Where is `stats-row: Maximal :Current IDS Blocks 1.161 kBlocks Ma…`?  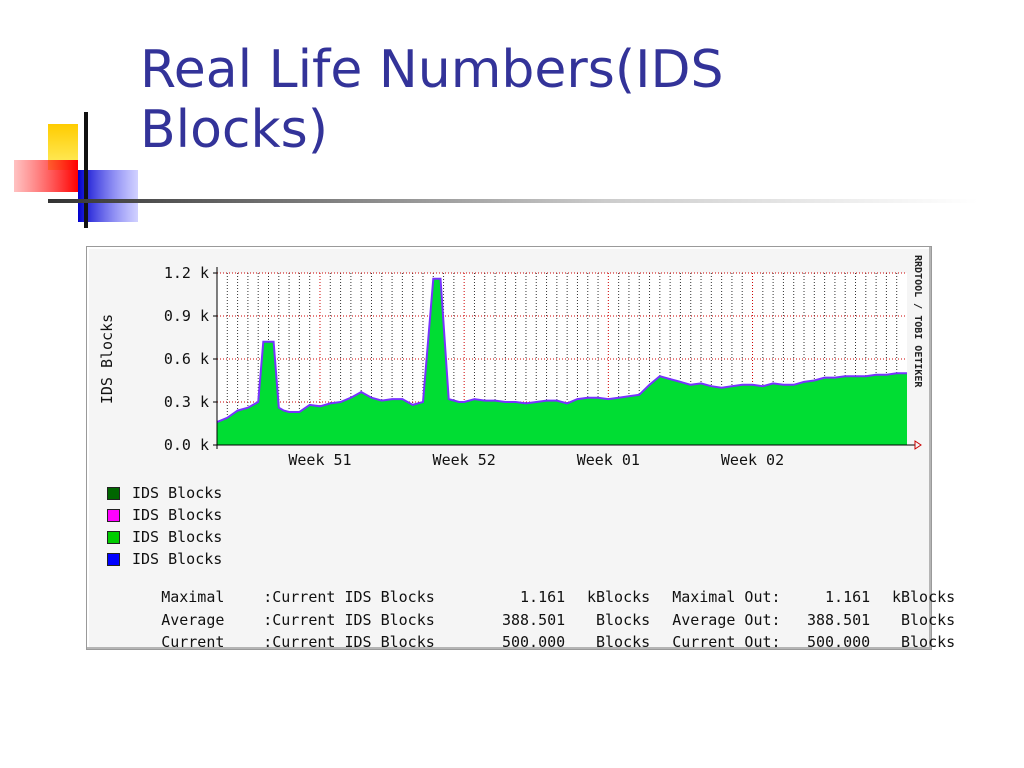
stats-row: Maximal :Current IDS Blocks 1.161 kBlocks Ma… is located at coordinates (531, 588).